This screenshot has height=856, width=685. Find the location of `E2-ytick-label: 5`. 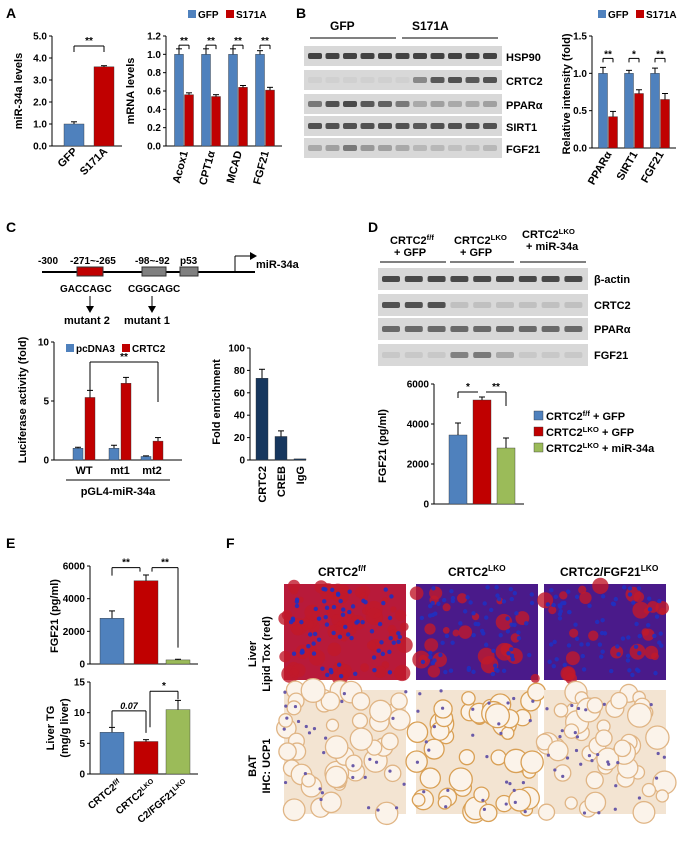

E2-ytick-label: 5 is located at coordinates (82, 744).